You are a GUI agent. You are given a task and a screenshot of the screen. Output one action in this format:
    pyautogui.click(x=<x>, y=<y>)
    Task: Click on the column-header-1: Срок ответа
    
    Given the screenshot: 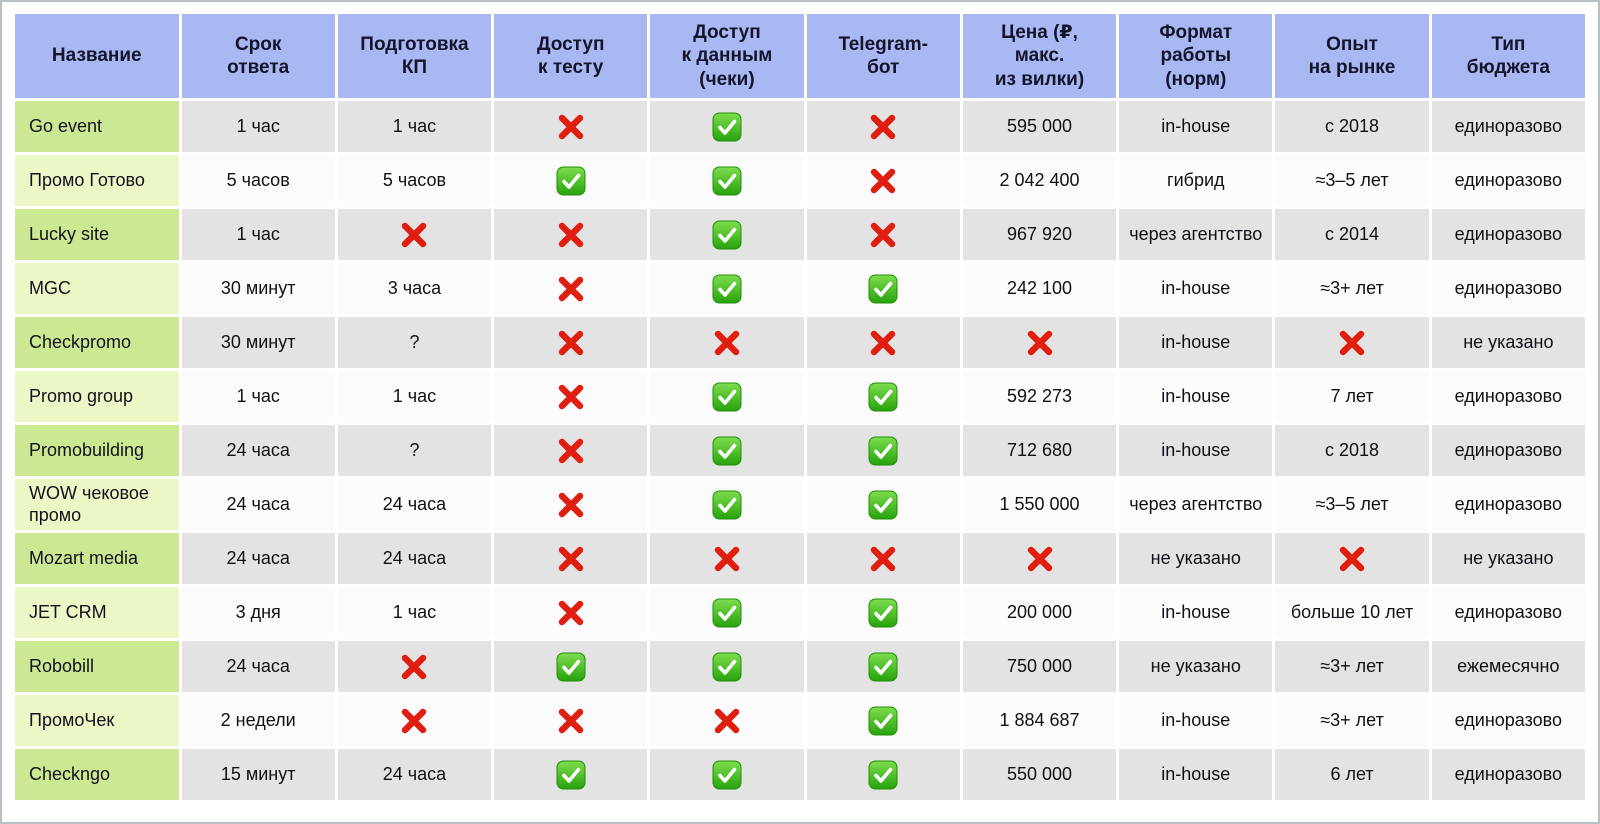 What is the action you would take?
    pyautogui.click(x=258, y=56)
    